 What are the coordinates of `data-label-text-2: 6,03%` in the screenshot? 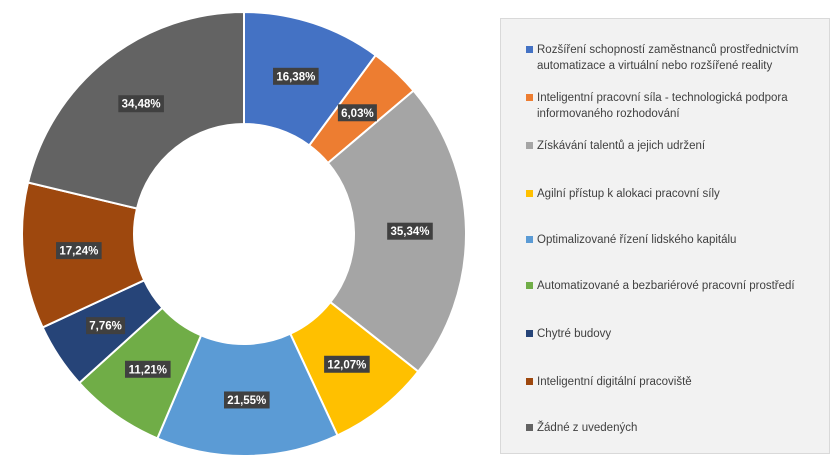 It's located at (357, 114).